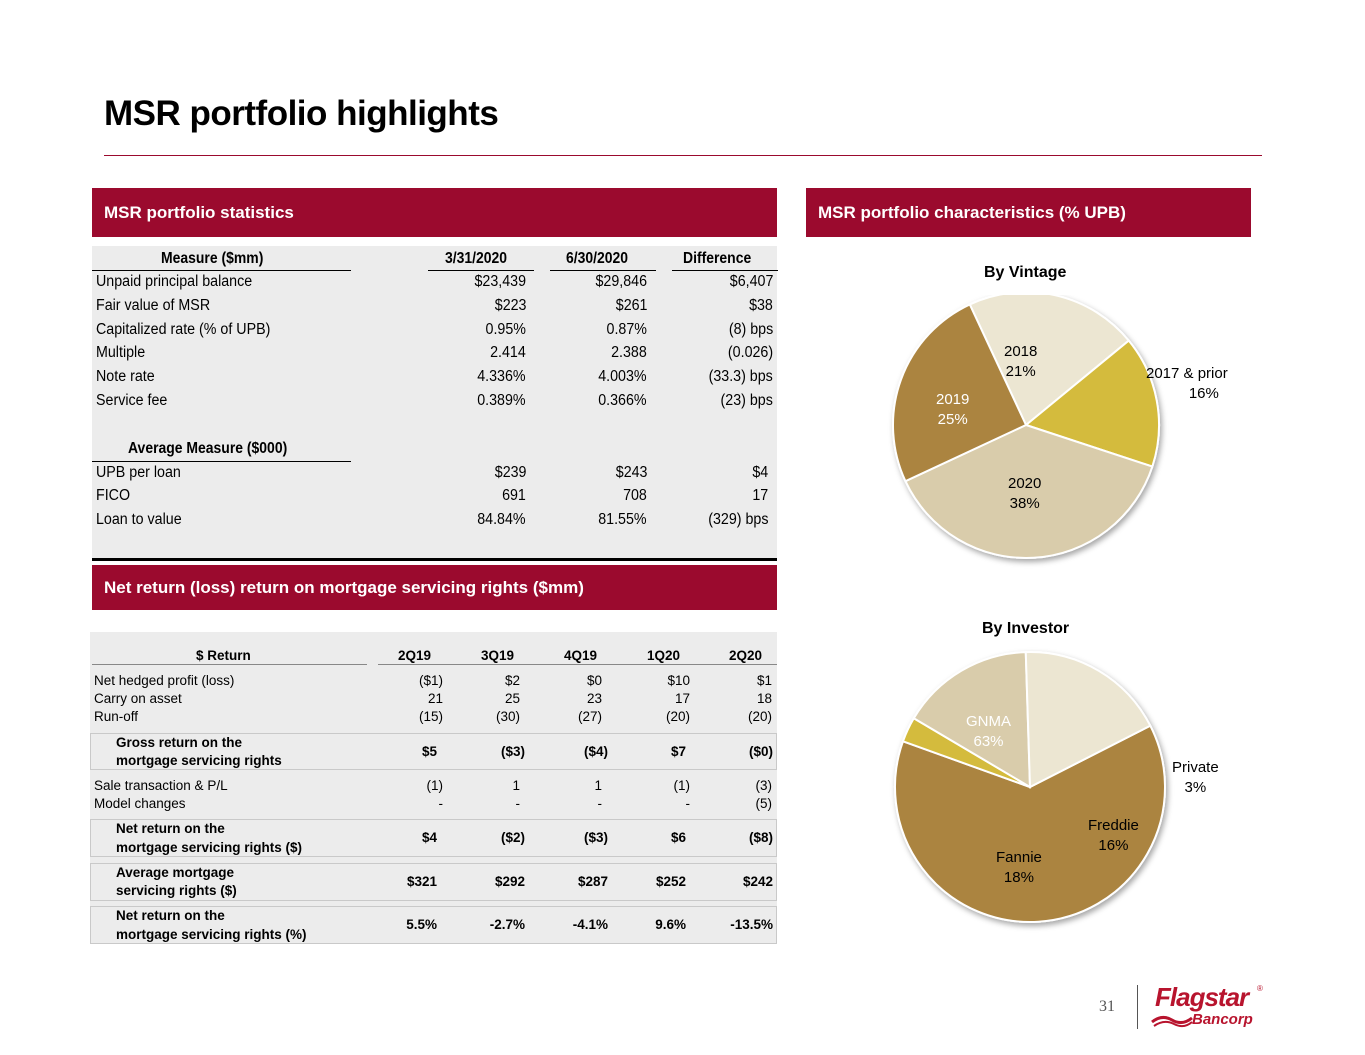 This screenshot has width=1365, height=1055. I want to click on returns-bold-value: ($8), so click(760, 837).